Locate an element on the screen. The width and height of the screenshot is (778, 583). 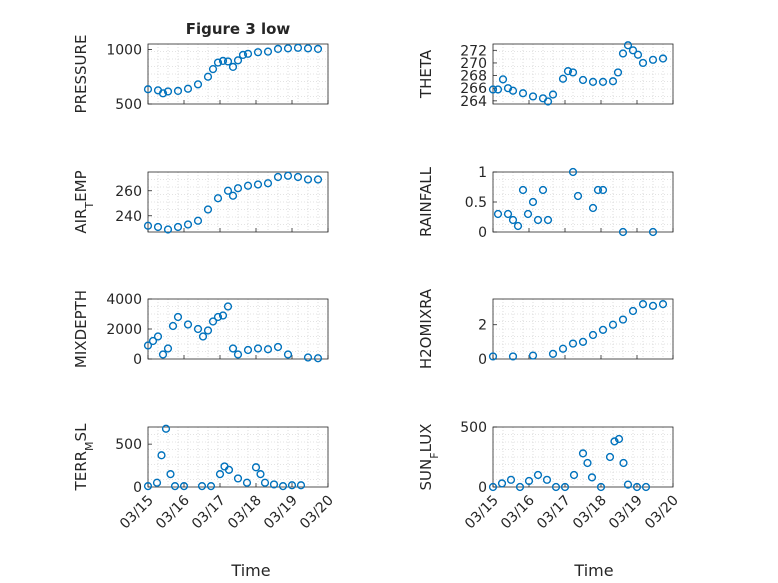
subplot-mixdepth: 0 2000 4000 MIXDEPTH is located at coordinates (200, 329).